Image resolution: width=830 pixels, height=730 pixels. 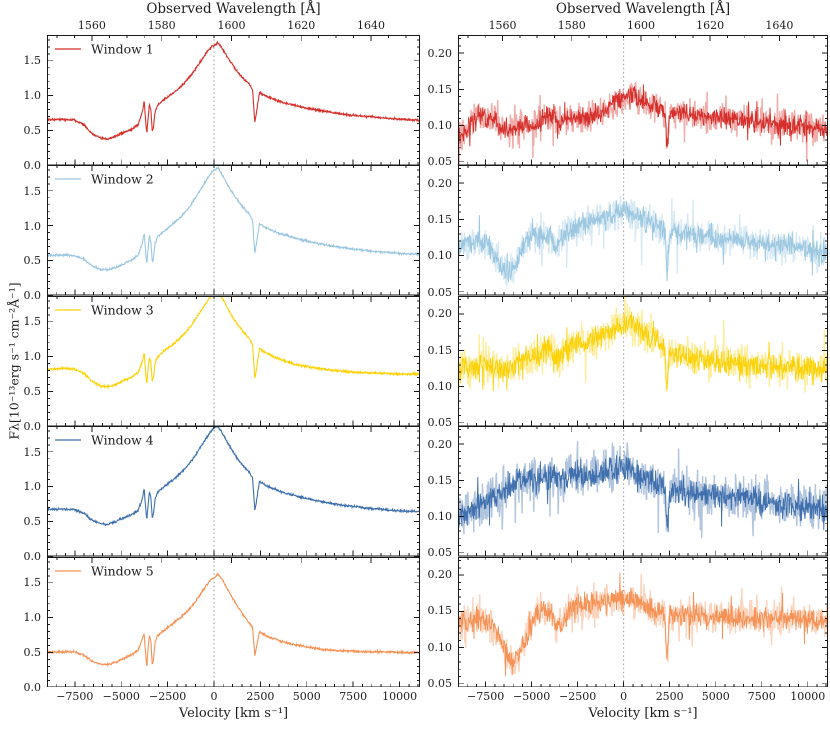 I want to click on spectrum-panel-left-3: Window 3, so click(x=233, y=361).